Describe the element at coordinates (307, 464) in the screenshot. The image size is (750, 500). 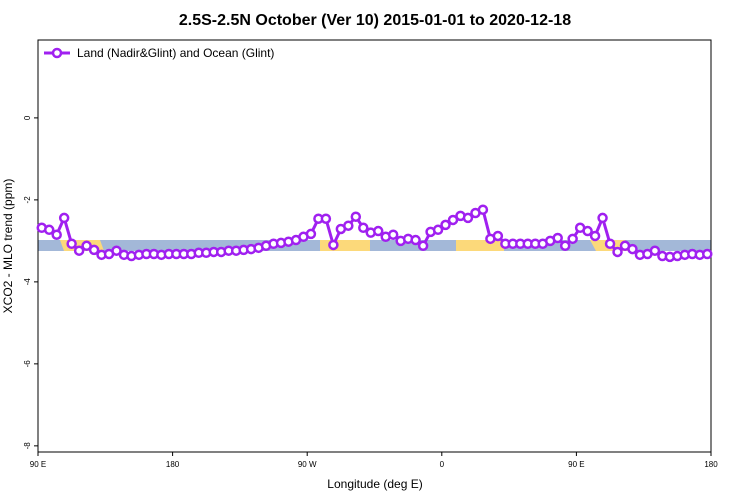
I see `x-tick-label: 90 W` at that location.